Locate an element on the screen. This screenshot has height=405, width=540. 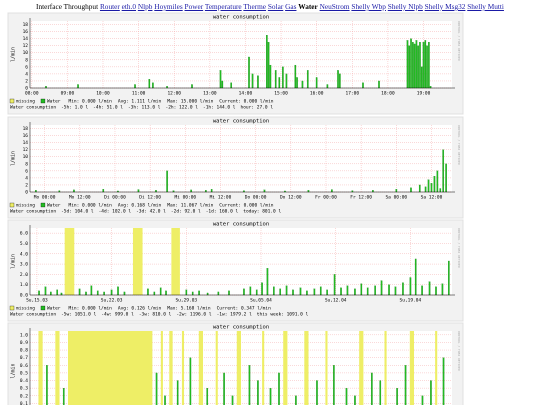
nav-item: Solar is located at coordinates (275, 6).